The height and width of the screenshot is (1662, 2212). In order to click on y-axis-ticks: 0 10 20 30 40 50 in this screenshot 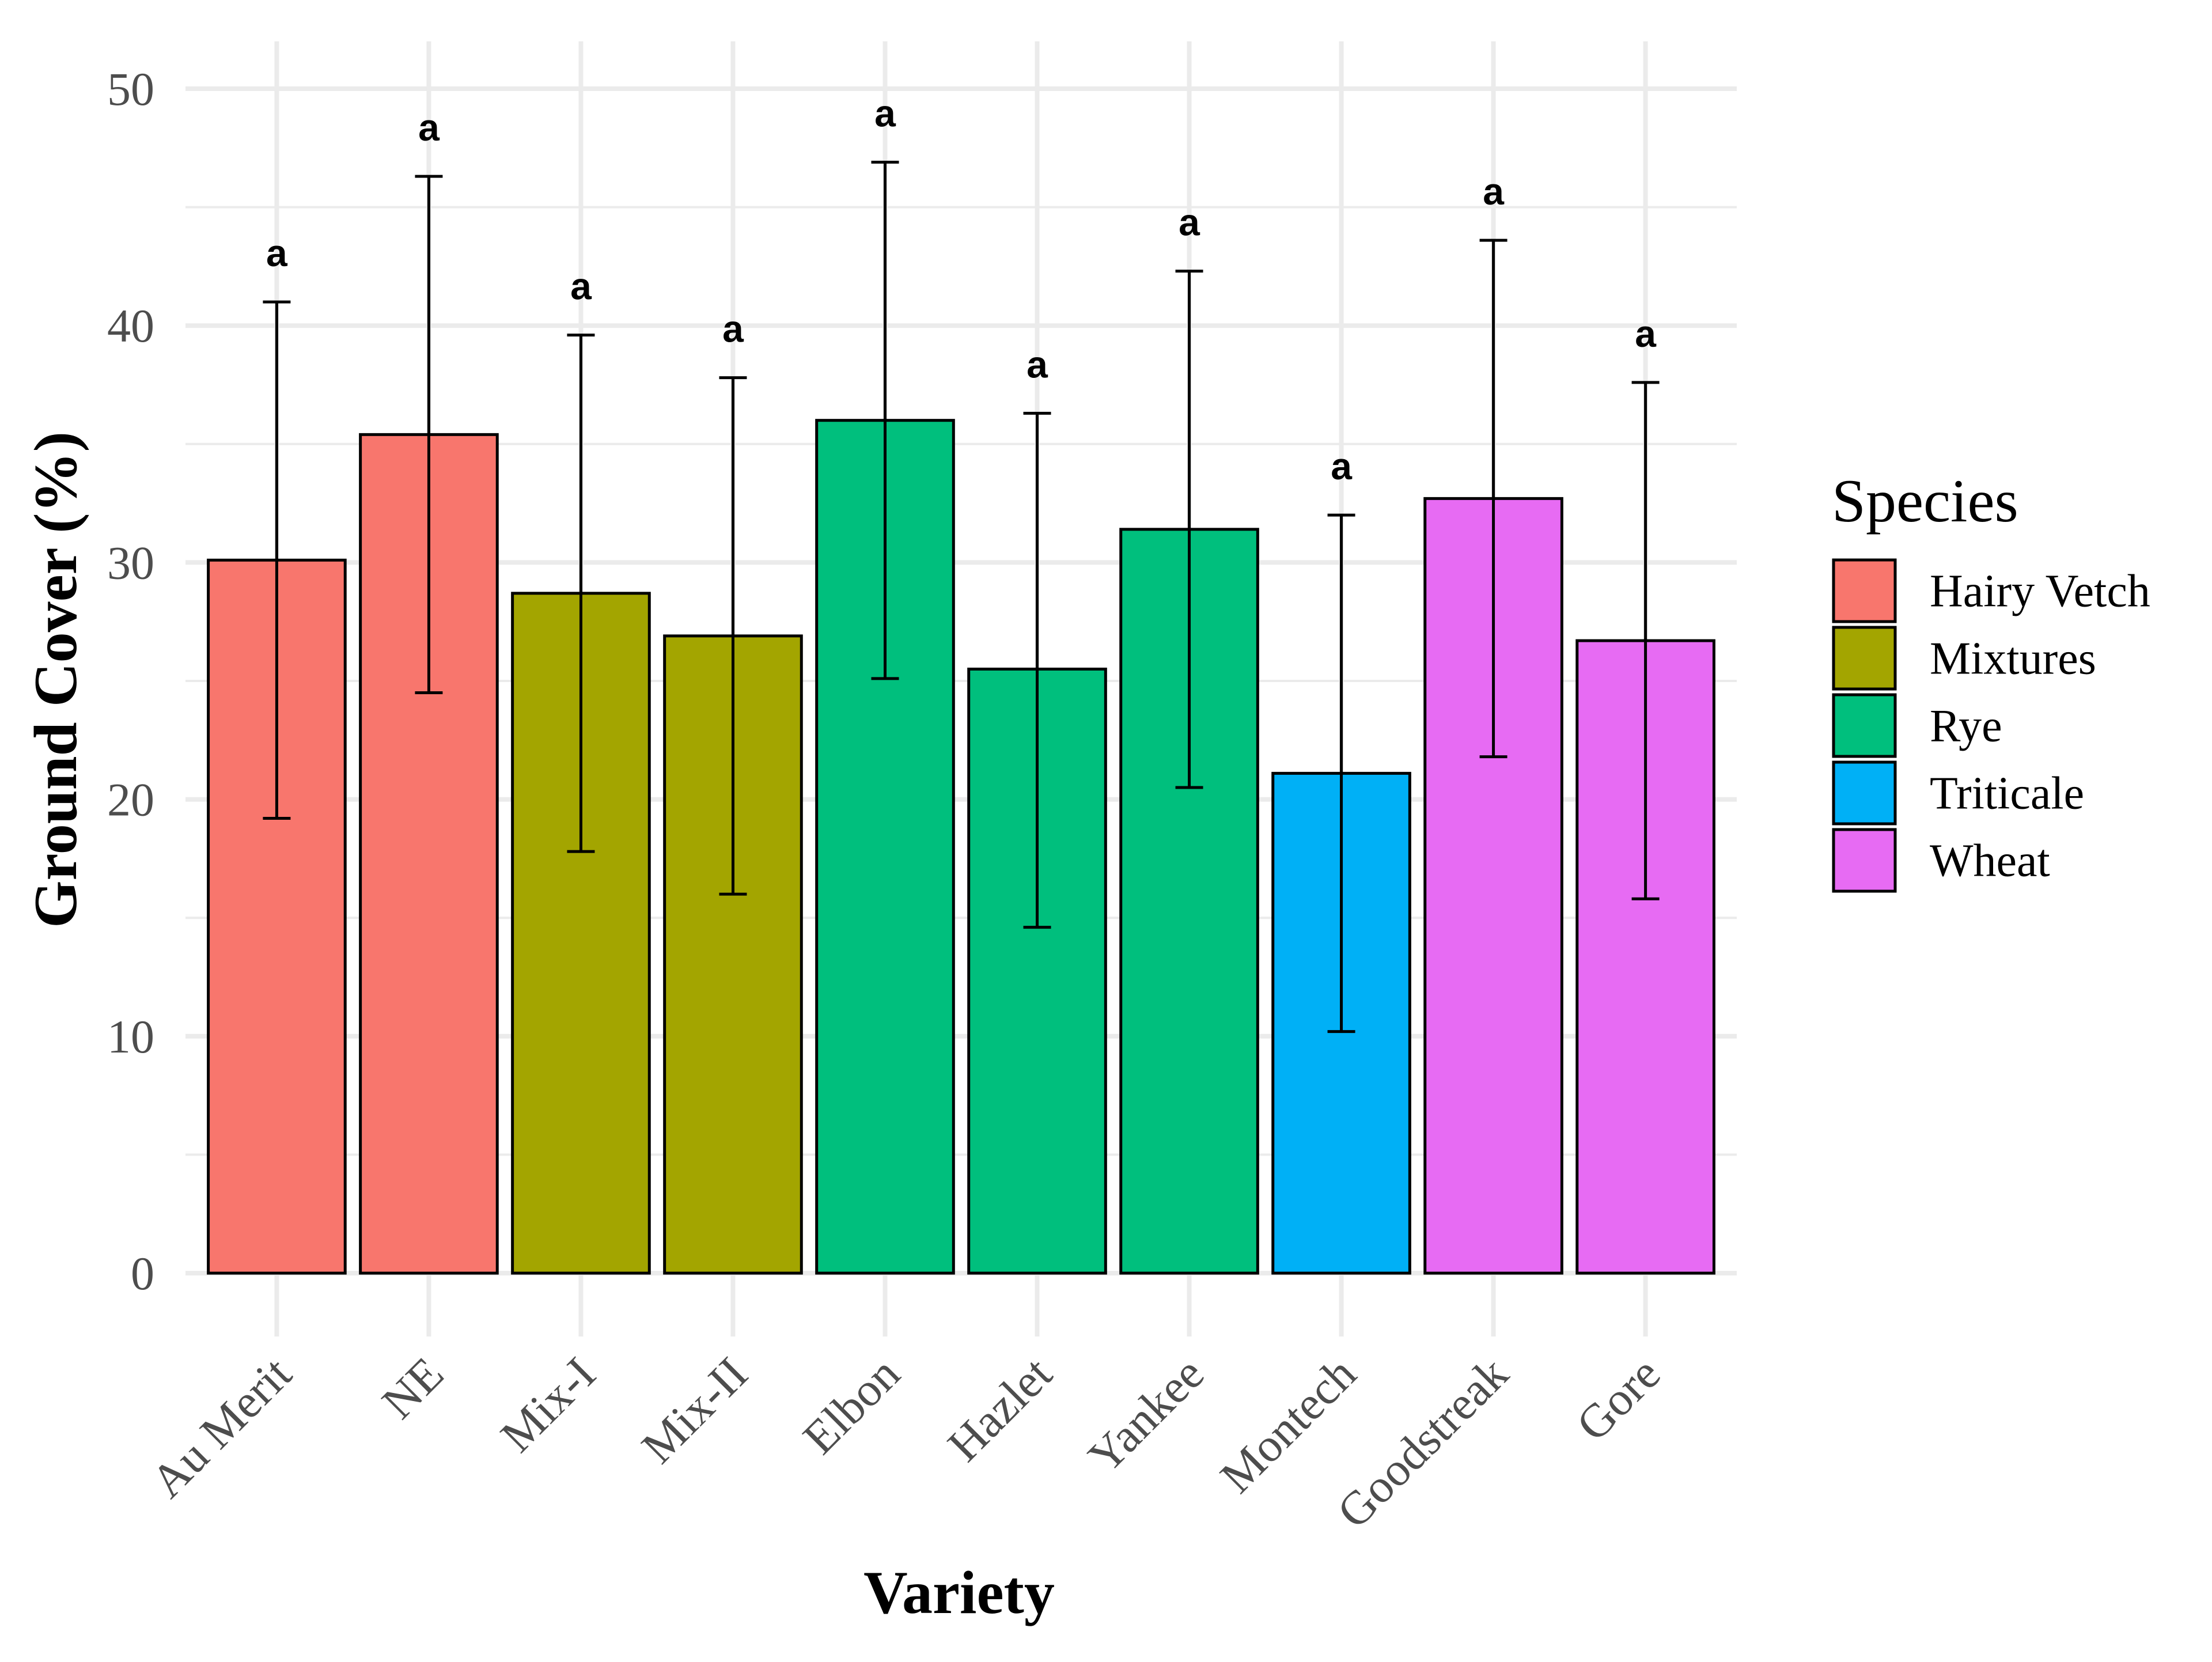, I will do `click(130, 681)`.